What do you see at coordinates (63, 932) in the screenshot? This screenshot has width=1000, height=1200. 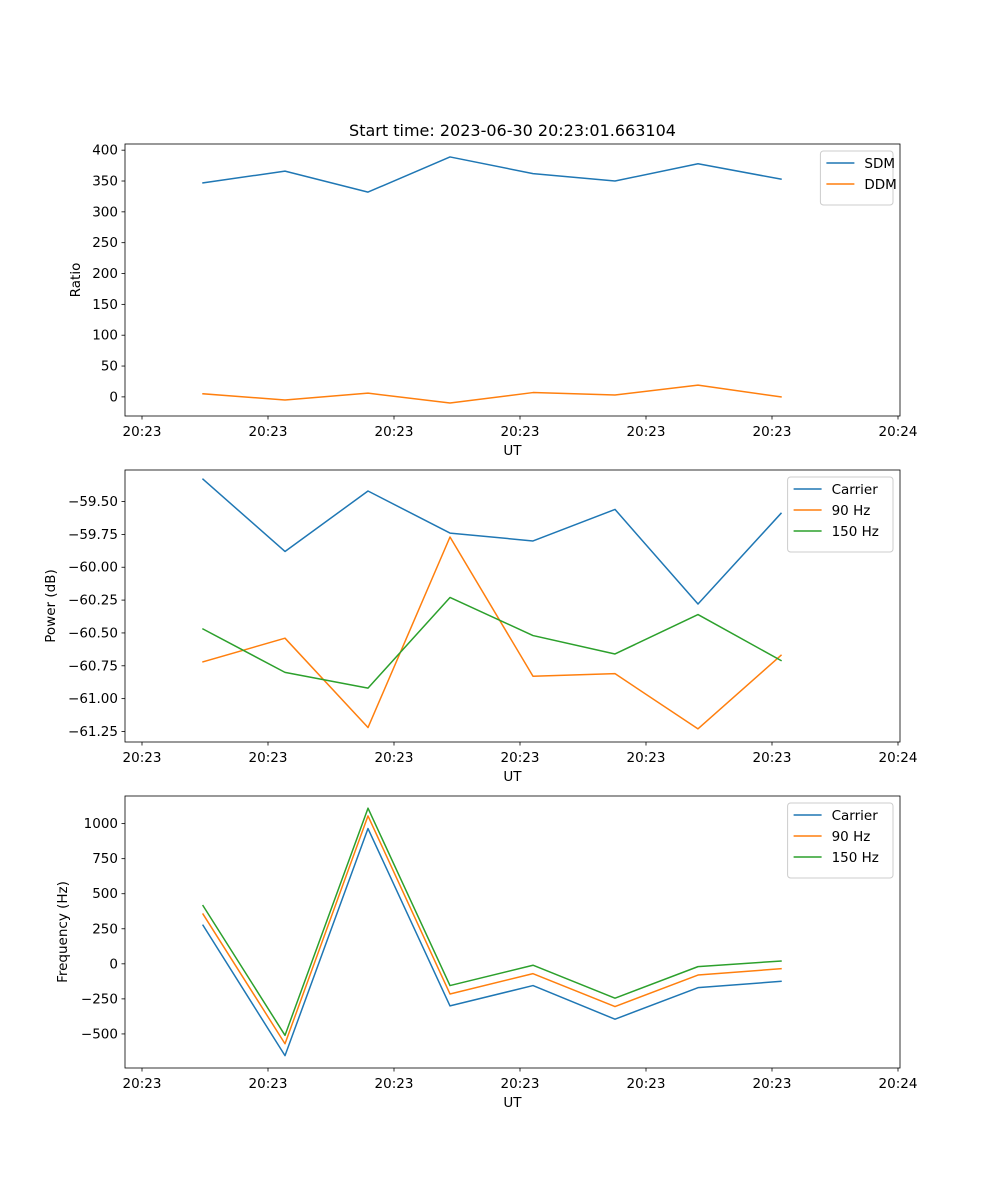 I see `y-axis-label: Frequency (Hz)` at bounding box center [63, 932].